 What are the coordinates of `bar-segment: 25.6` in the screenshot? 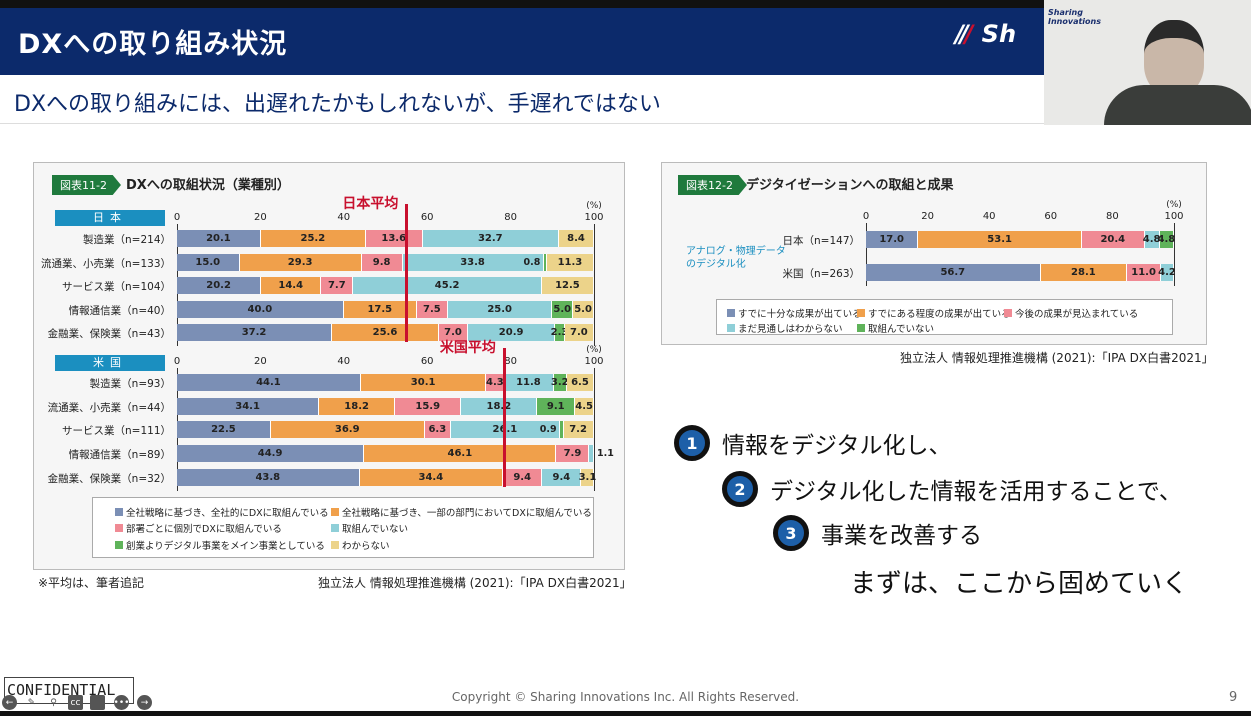 It's located at (385, 332).